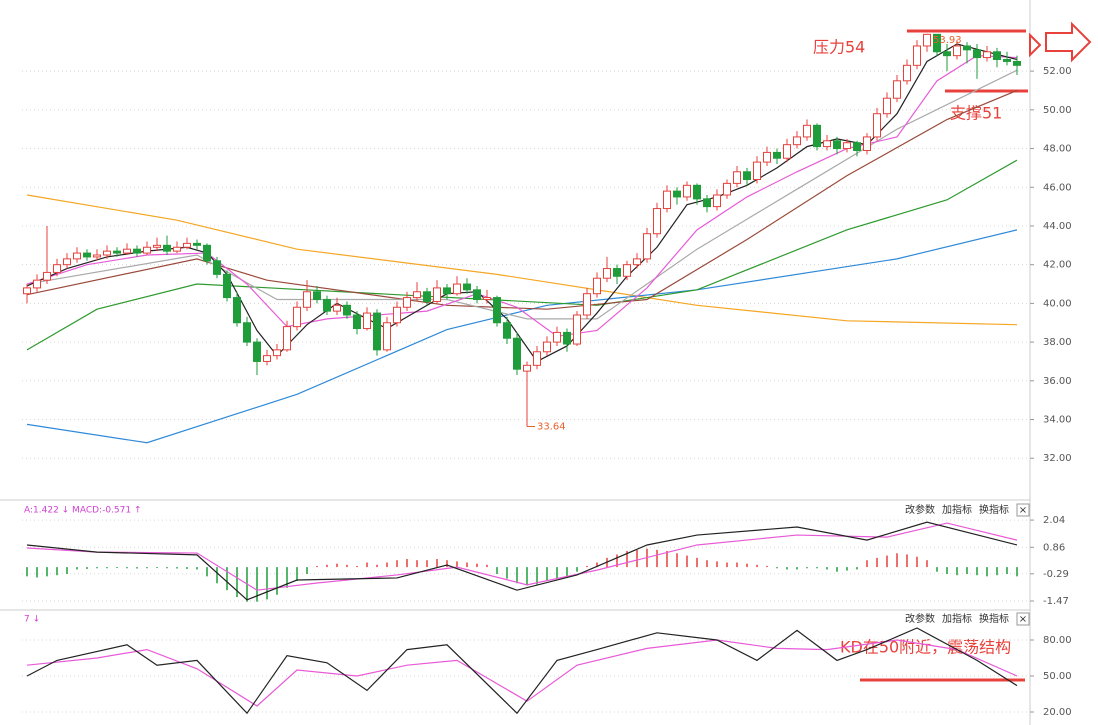  Describe the element at coordinates (1054, 520) in the screenshot. I see `y-tick-label: 2.04` at that location.